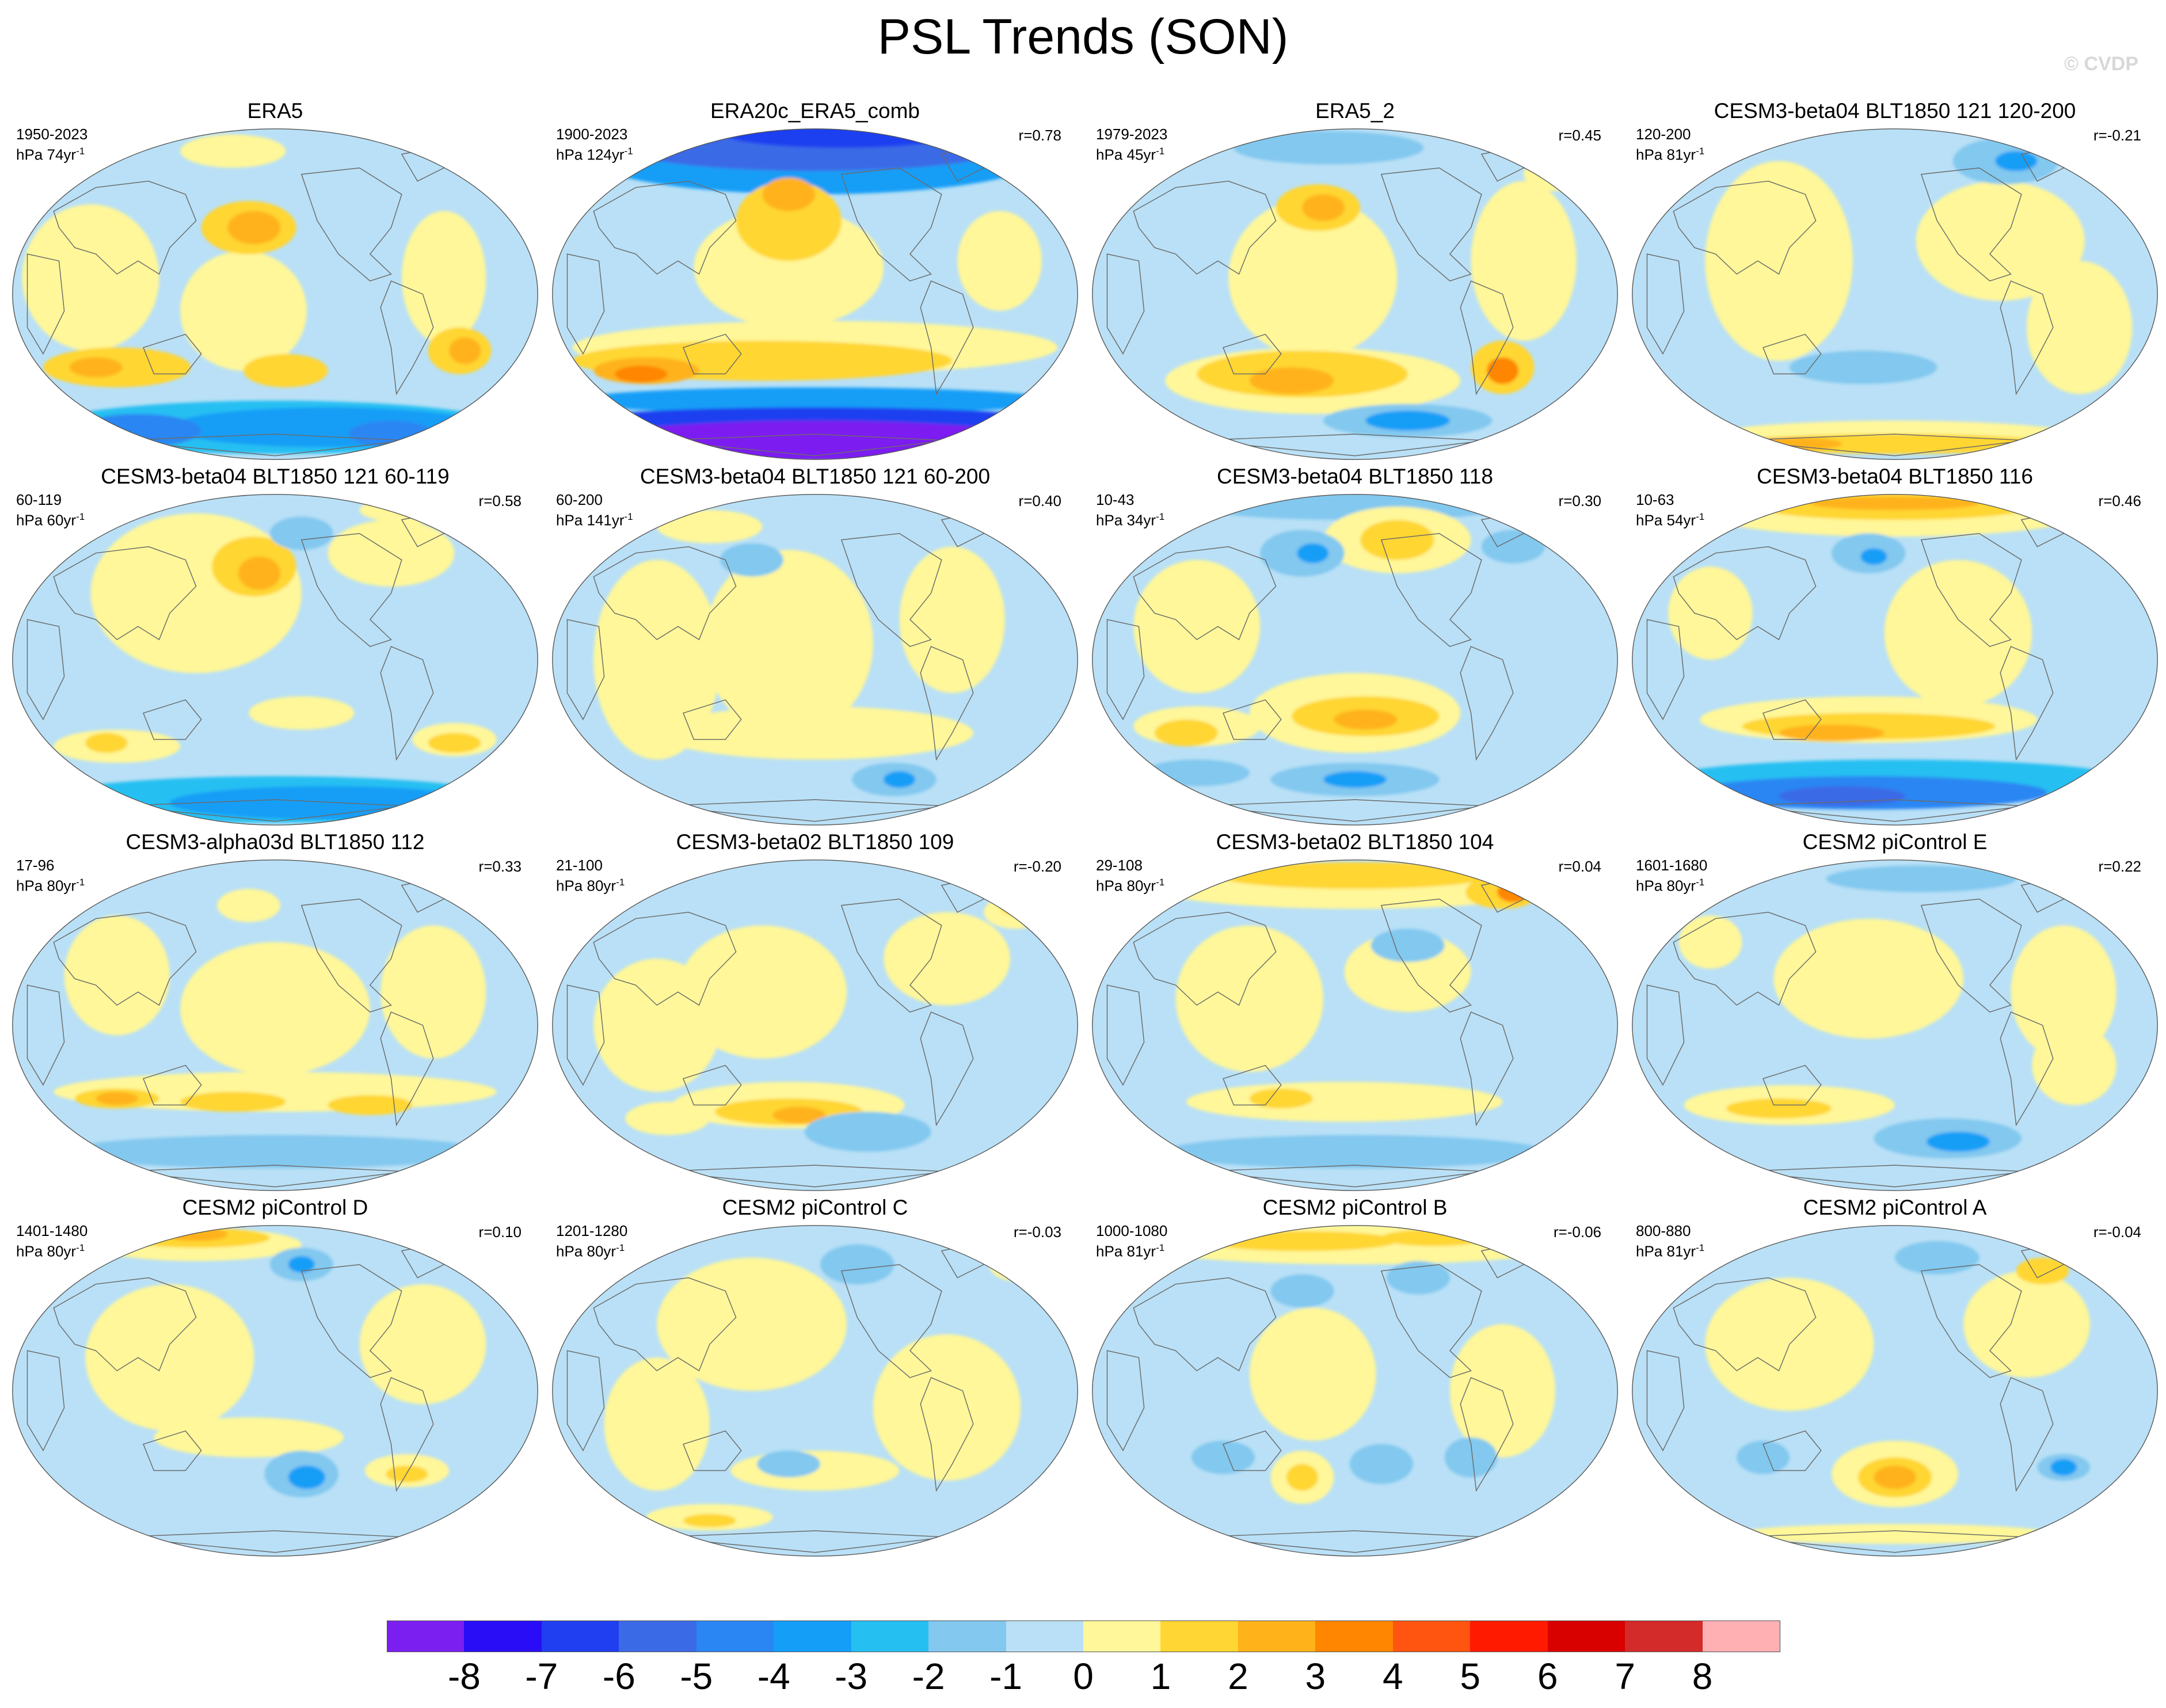 The image size is (2166, 1708). Describe the element at coordinates (815, 111) in the screenshot. I see `panel-title: ERA20c_ERA5_comb` at that location.